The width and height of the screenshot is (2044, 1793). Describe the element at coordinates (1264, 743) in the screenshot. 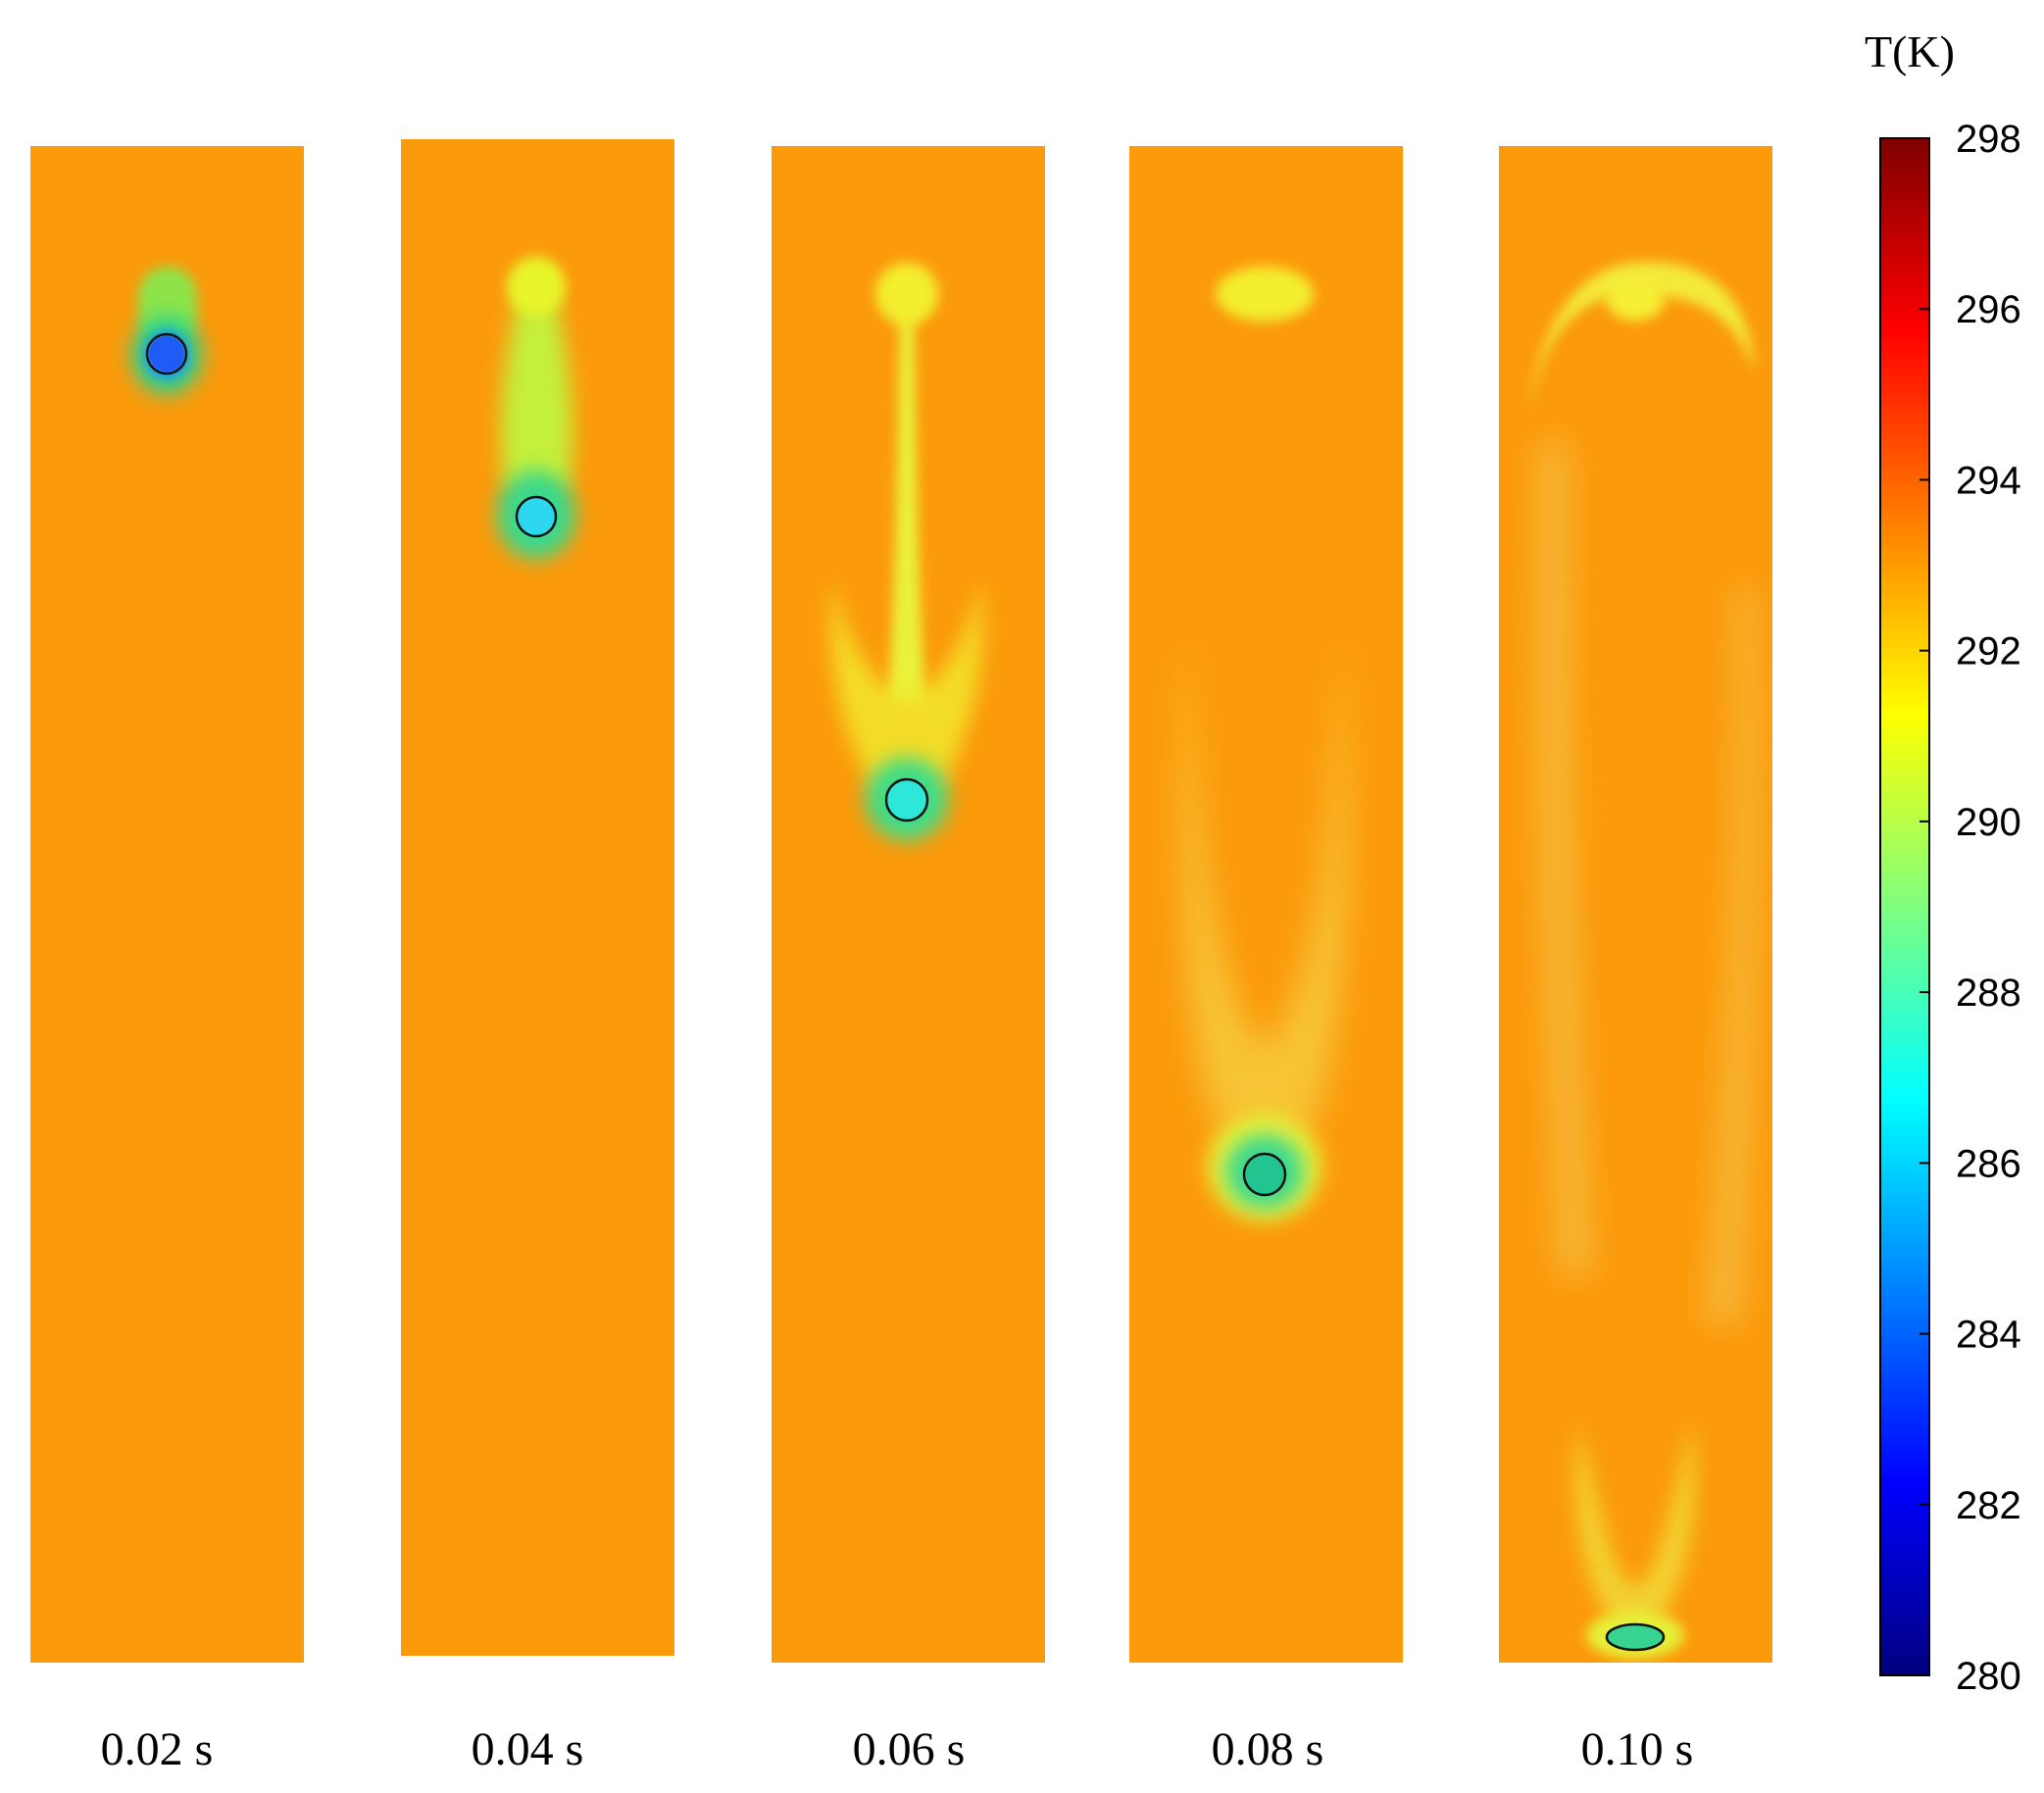

I see `panel-4-plume` at that location.